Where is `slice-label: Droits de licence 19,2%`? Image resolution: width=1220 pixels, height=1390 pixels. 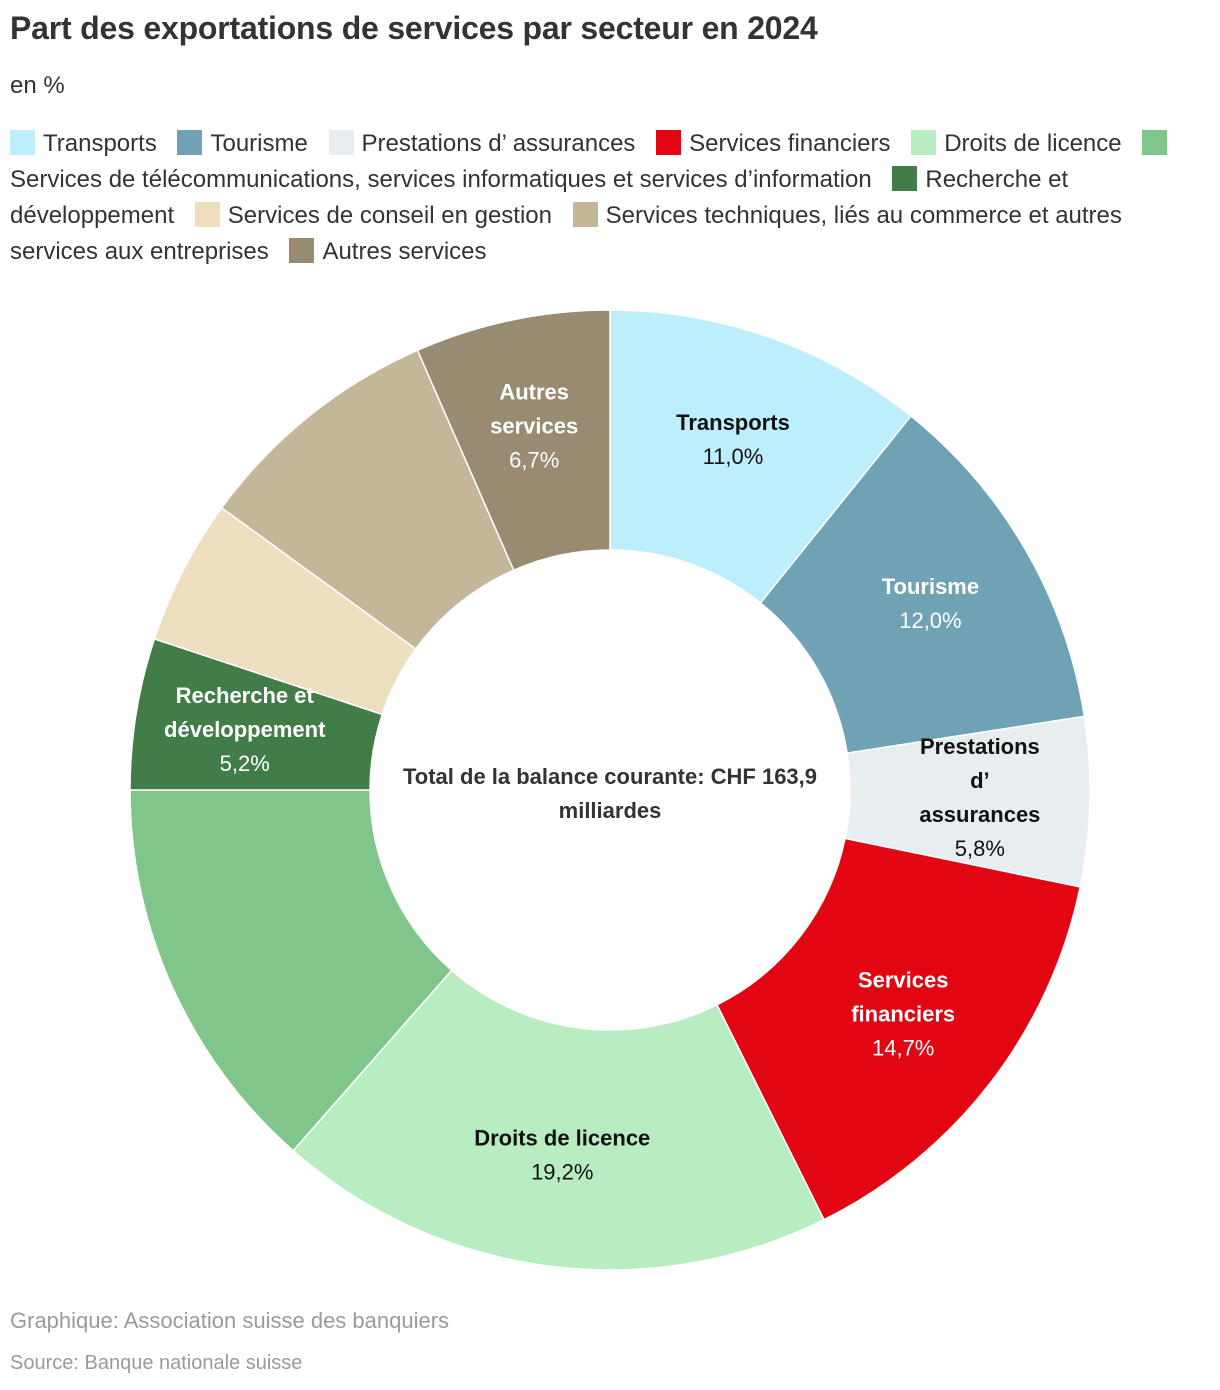
slice-label: Droits de licence 19,2% is located at coordinates (562, 1155).